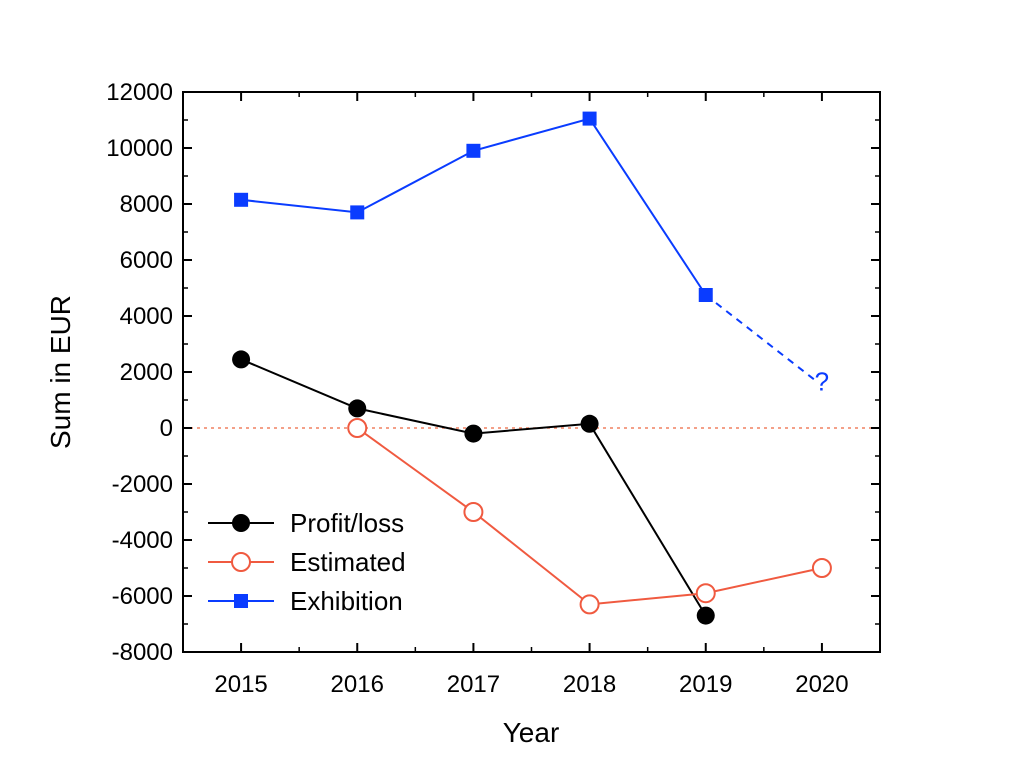 The image size is (1024, 782). Describe the element at coordinates (142, 484) in the screenshot. I see `y-tick-label: -2000` at that location.